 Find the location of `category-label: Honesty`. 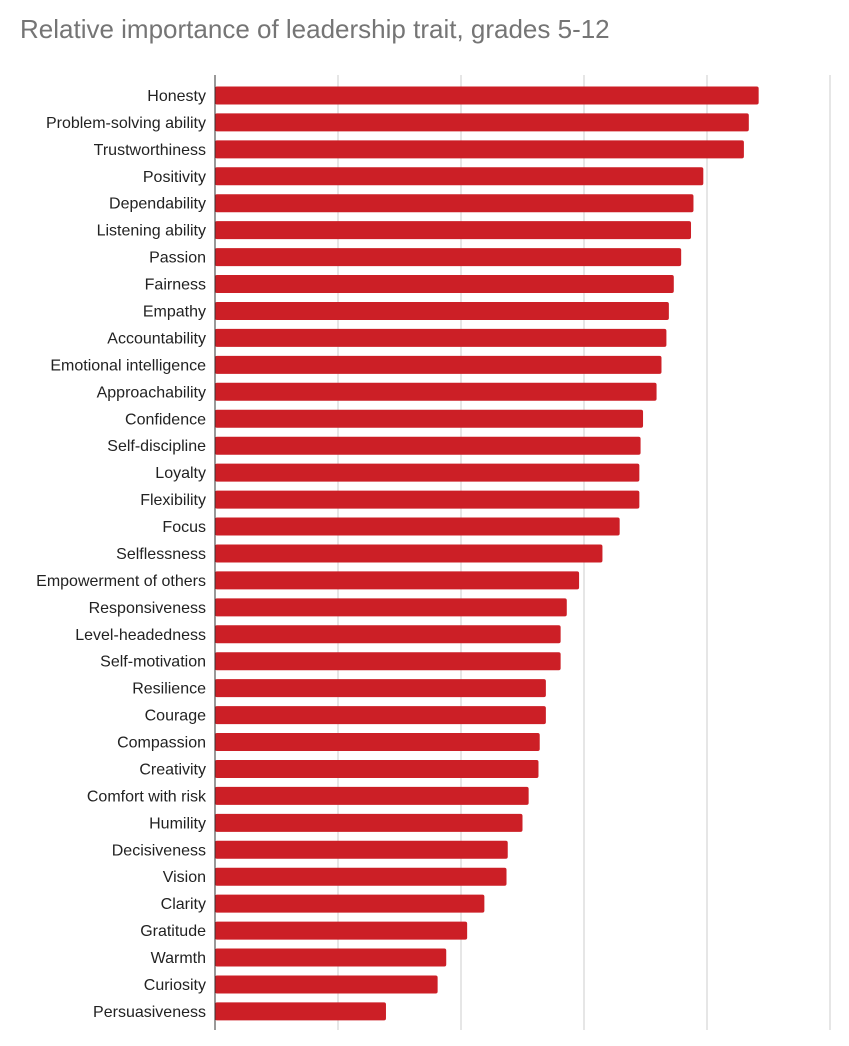

category-label: Honesty is located at coordinates (176, 96).